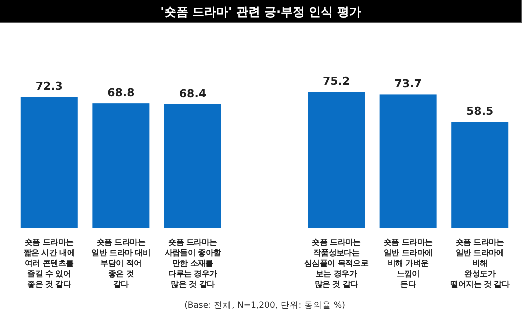 The height and width of the screenshot is (321, 522). What do you see at coordinates (50, 263) in the screenshot?
I see `x-tick-label: 숏폼 드라마는 짧은 시간 내에 여러 콘텐츠를 즐길 수 있어 좋은 것 같다` at bounding box center [50, 263].